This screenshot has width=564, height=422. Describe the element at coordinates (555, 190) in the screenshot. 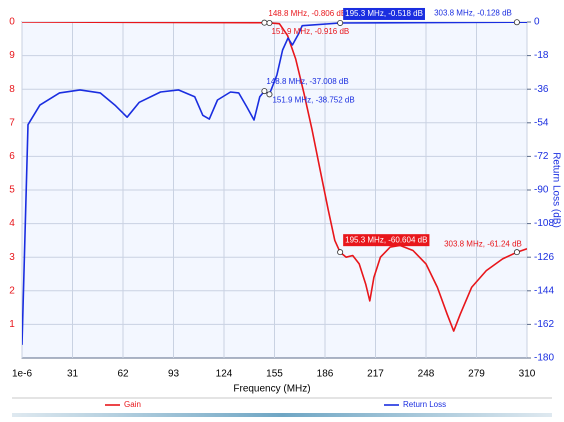

I see `y2-axis-title: Return Loss (dB)` at that location.